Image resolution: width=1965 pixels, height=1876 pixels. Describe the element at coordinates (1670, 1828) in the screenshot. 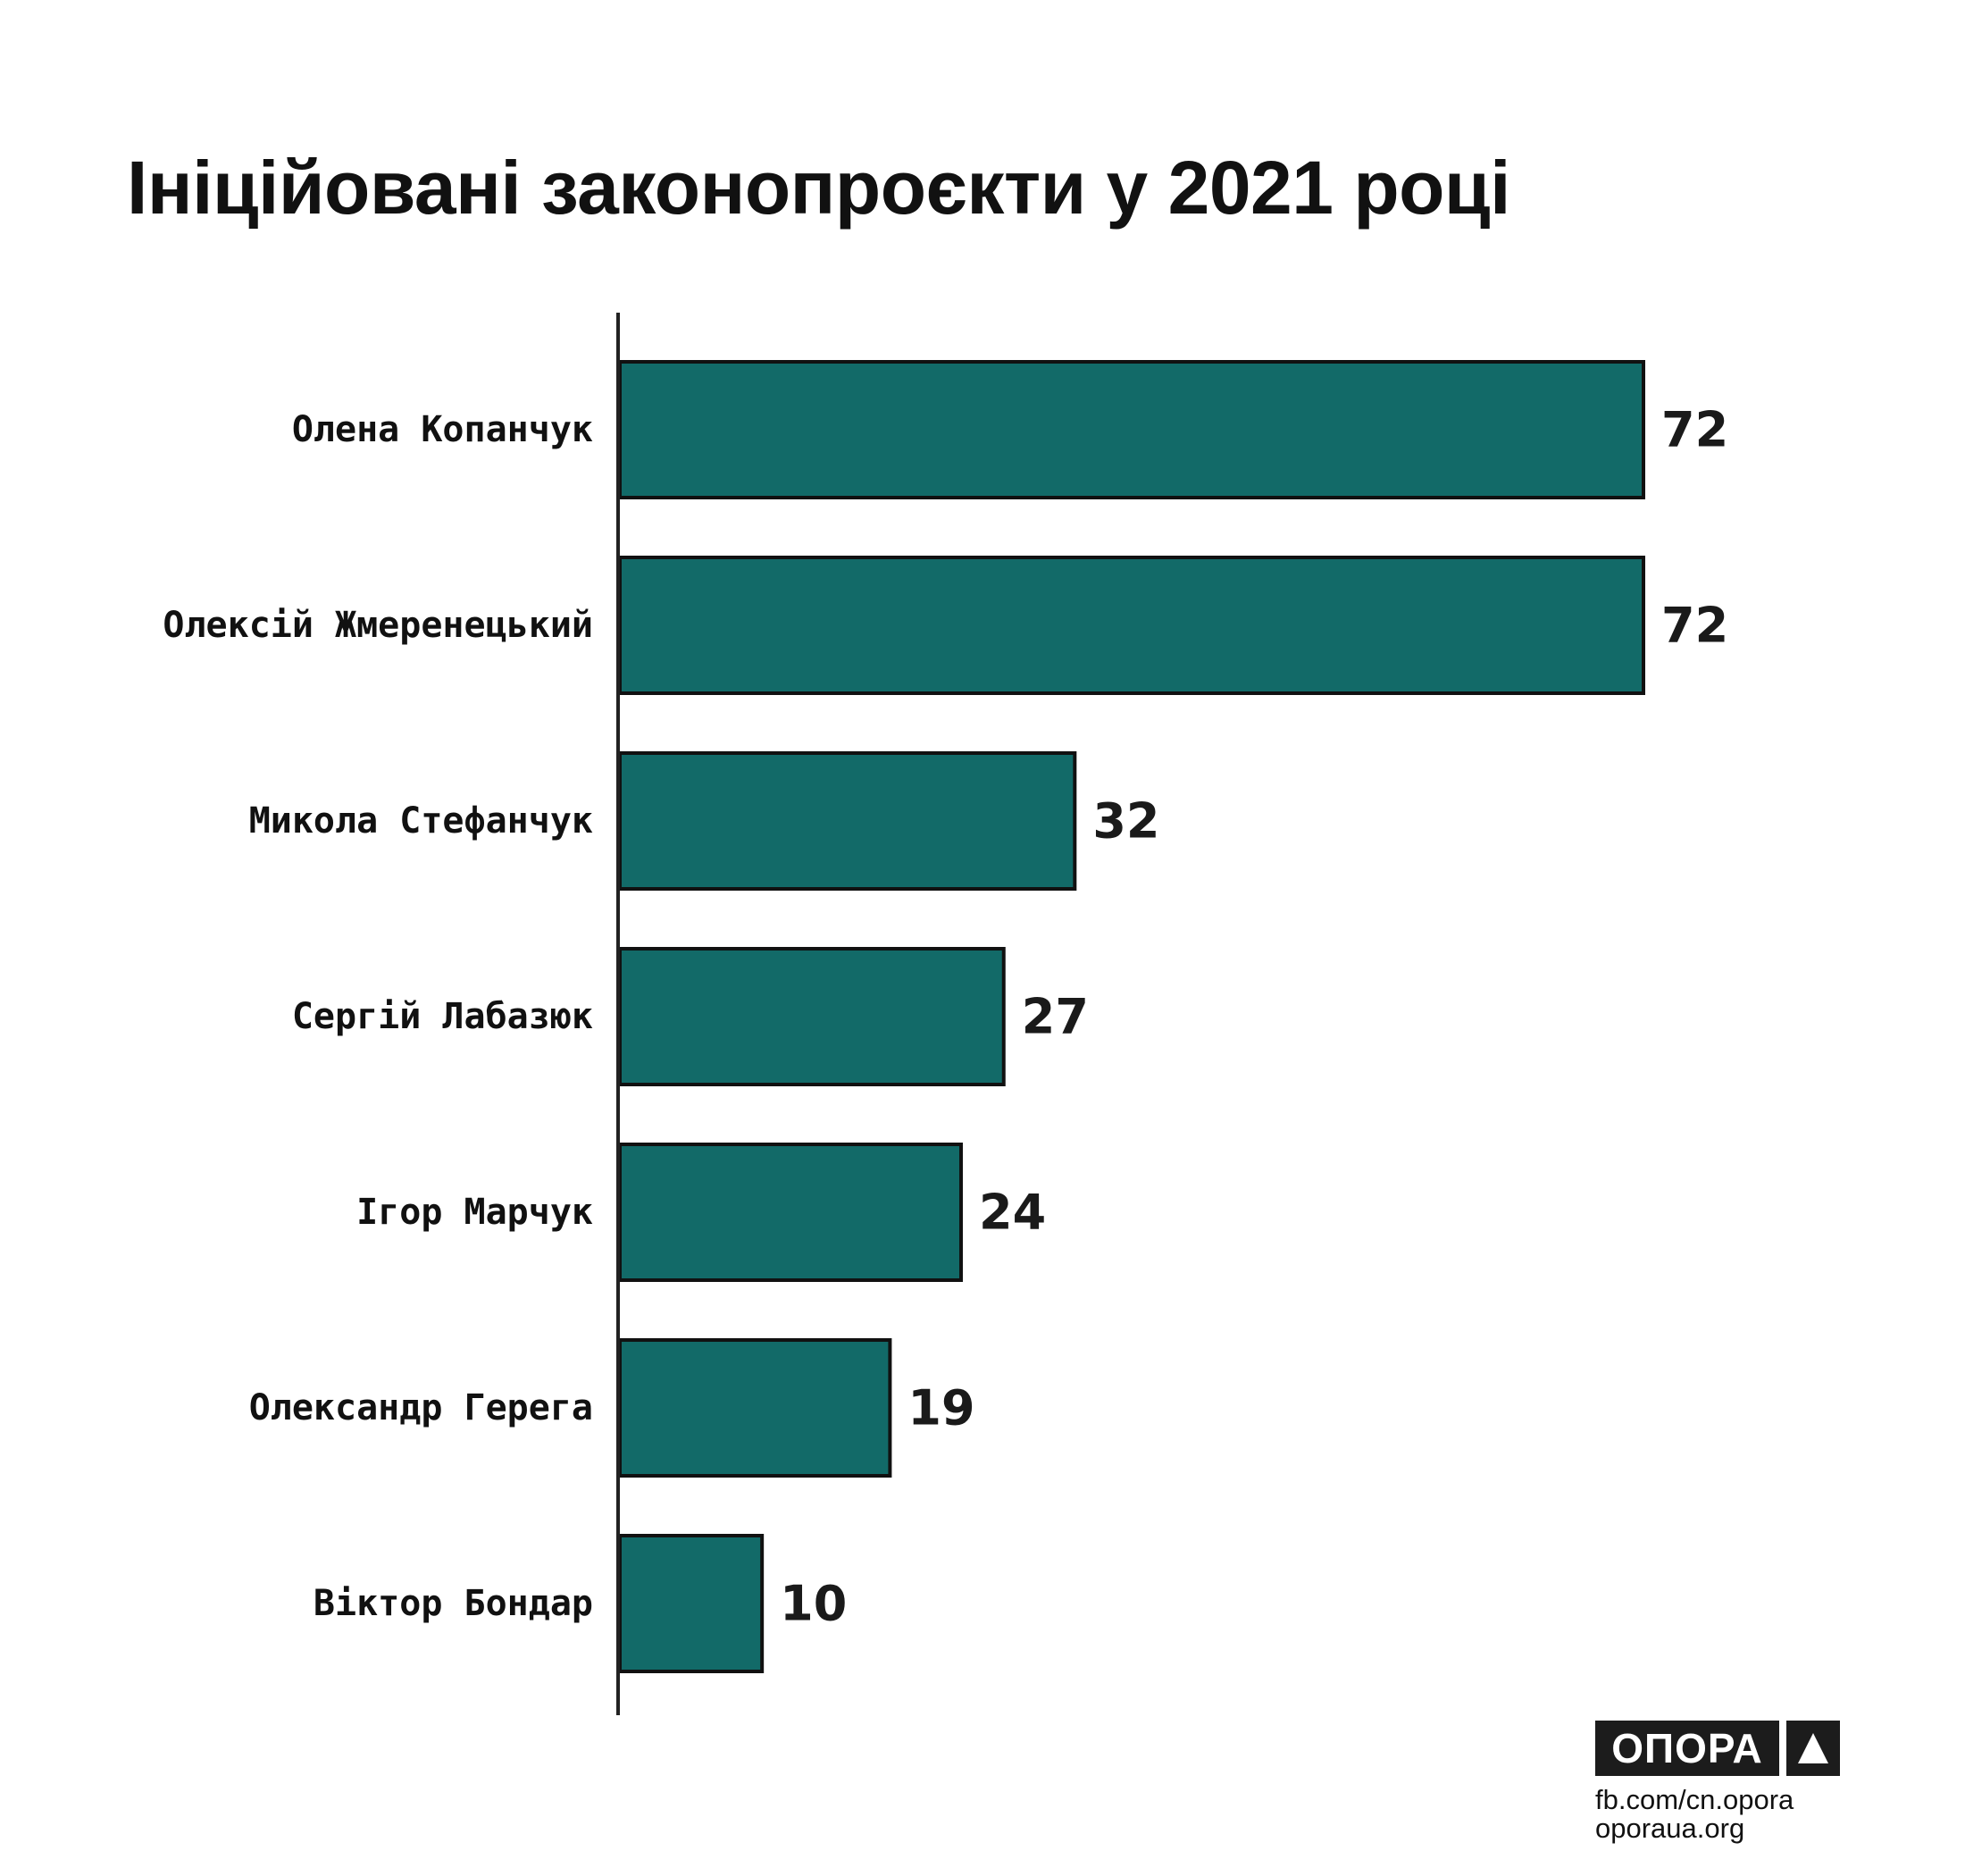

I see `website-link: oporaua.org` at that location.